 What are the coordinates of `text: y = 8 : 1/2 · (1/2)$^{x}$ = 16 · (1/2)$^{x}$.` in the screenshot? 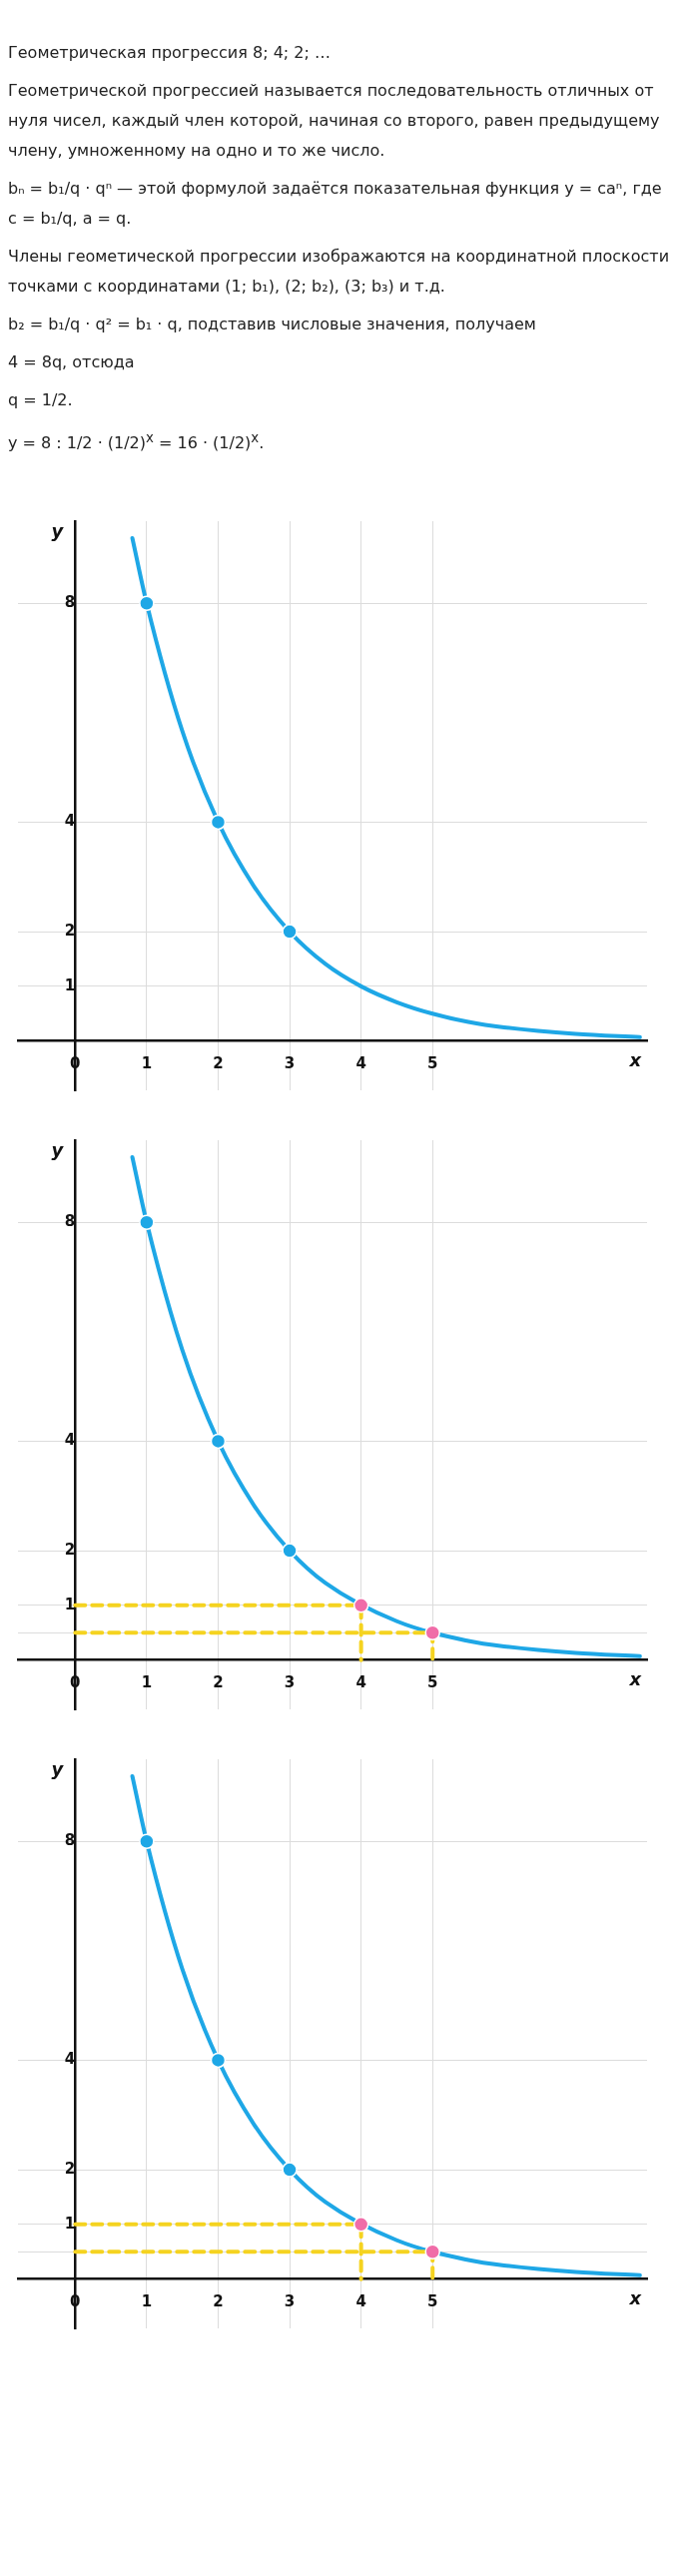 It's located at (137, 442).